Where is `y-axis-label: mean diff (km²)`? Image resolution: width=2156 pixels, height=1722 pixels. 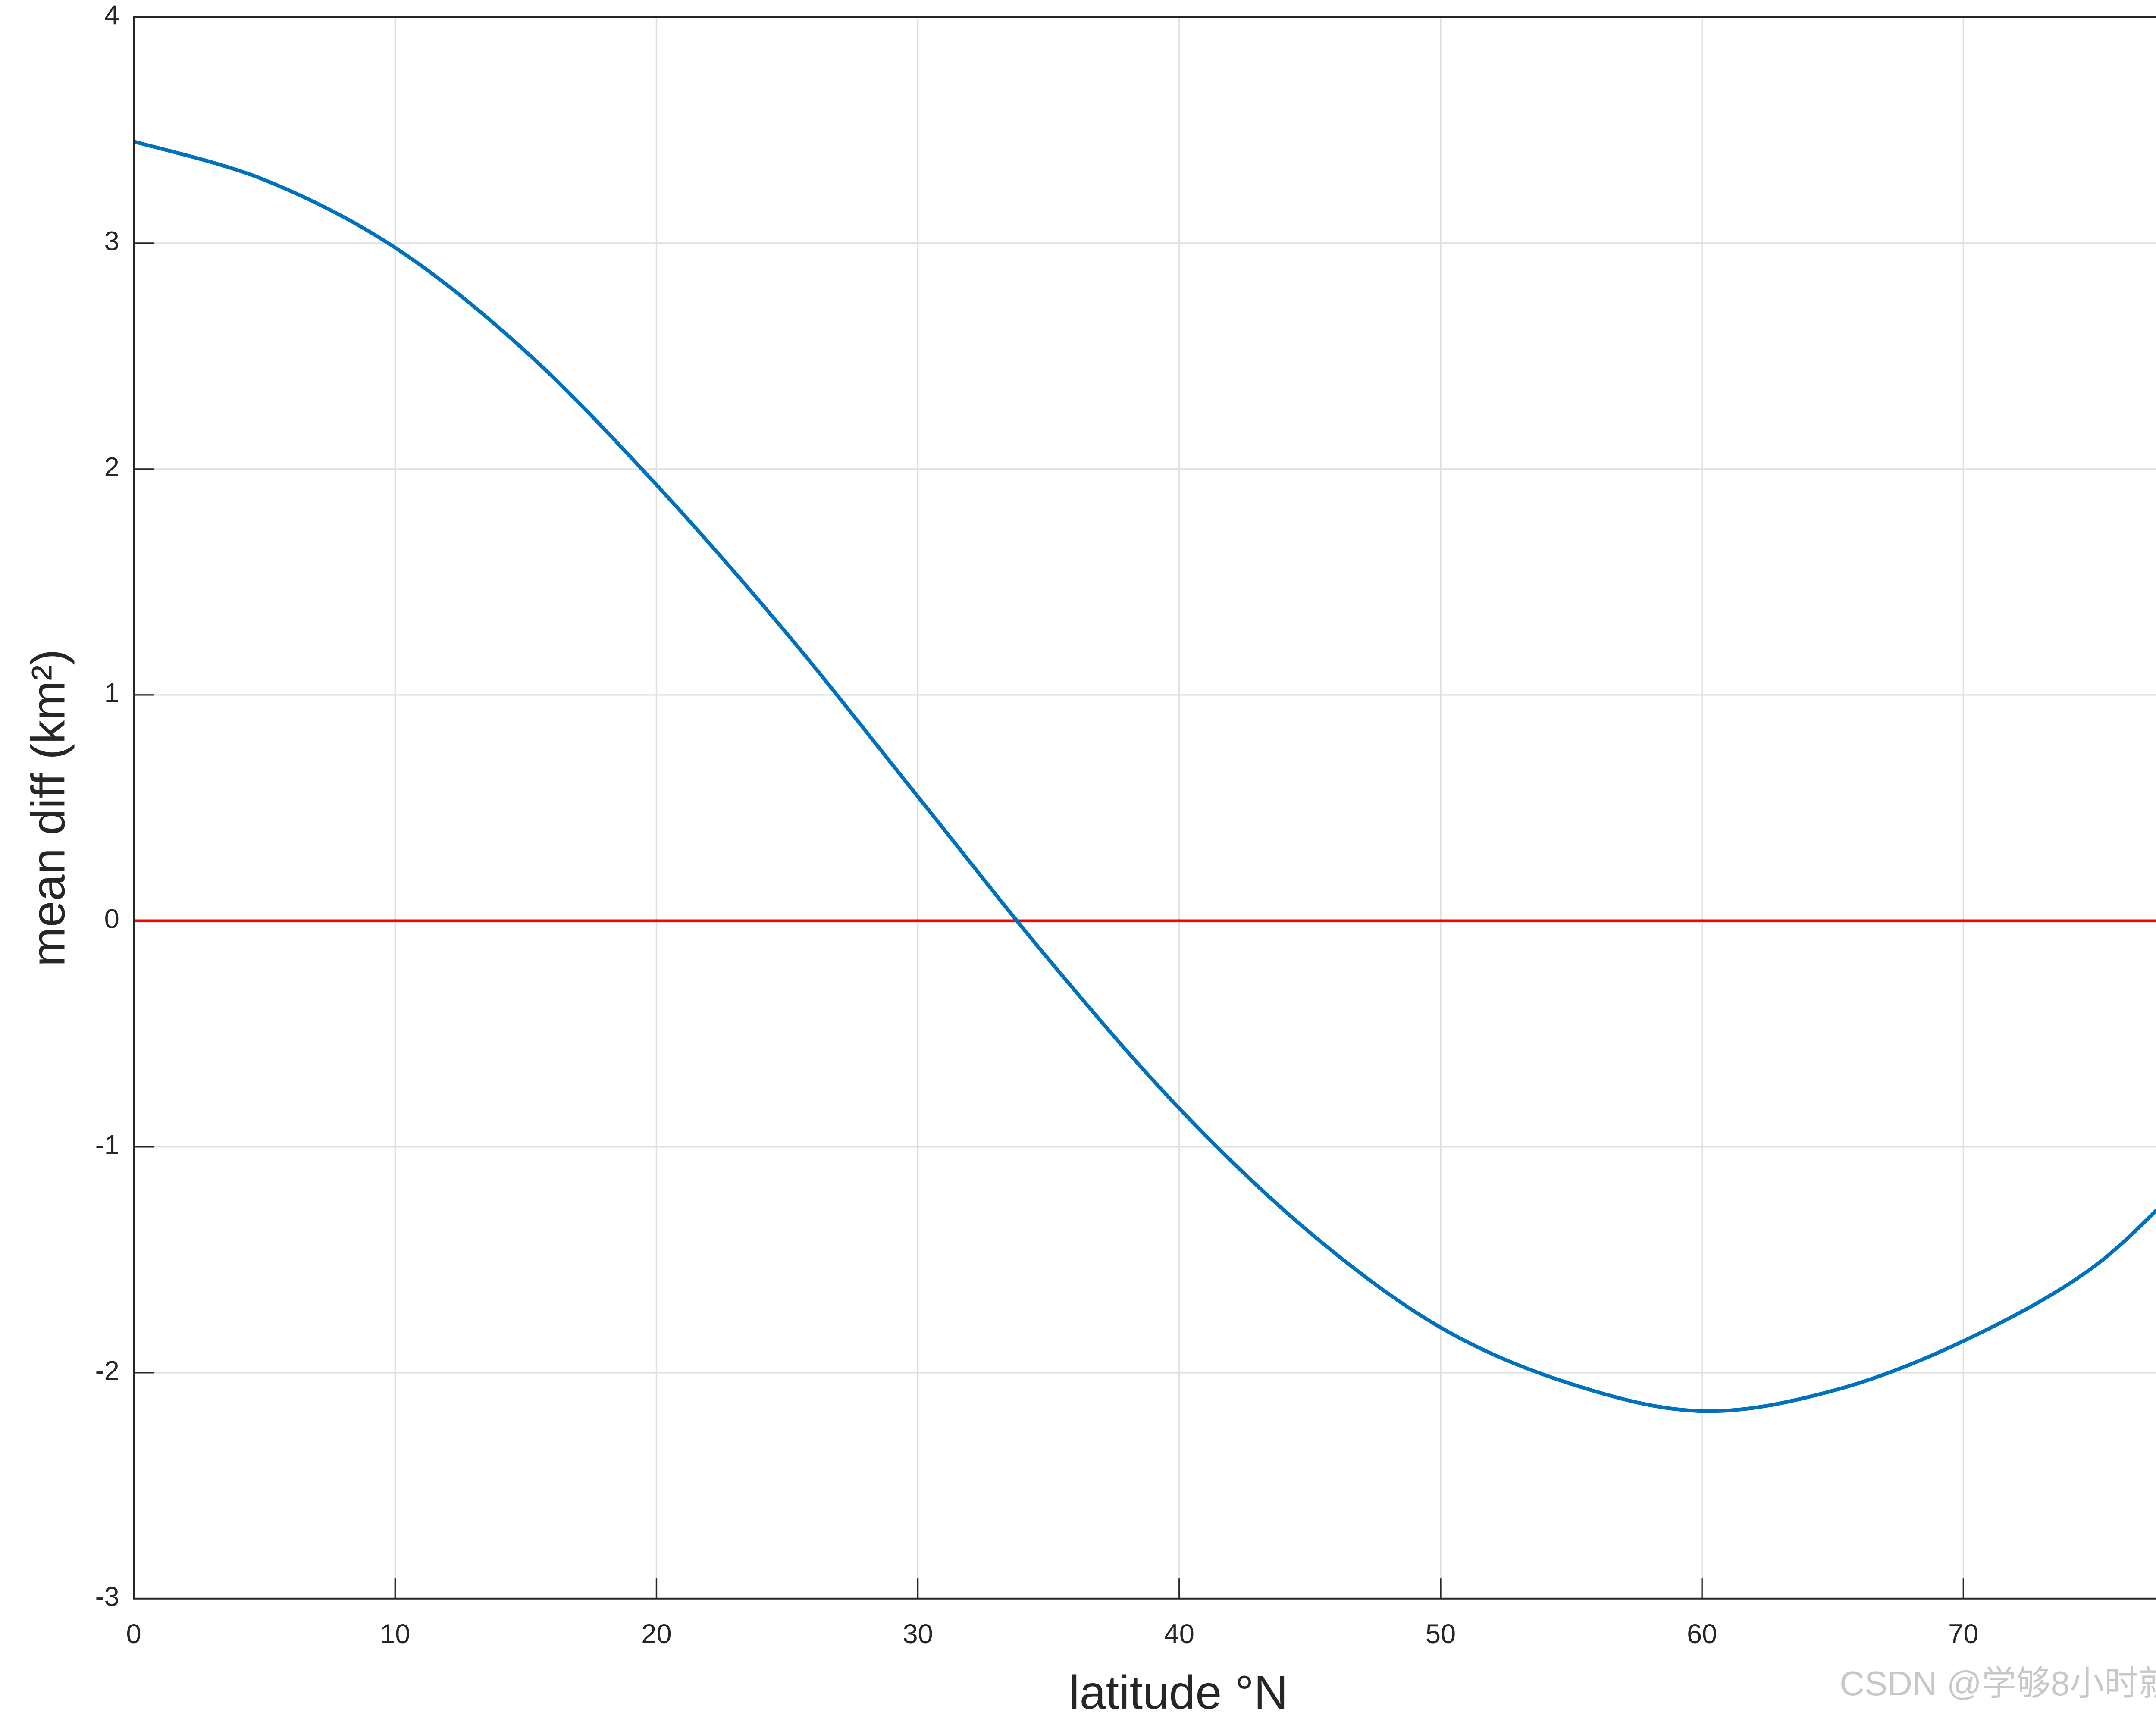 y-axis-label: mean diff (km²) is located at coordinates (48, 808).